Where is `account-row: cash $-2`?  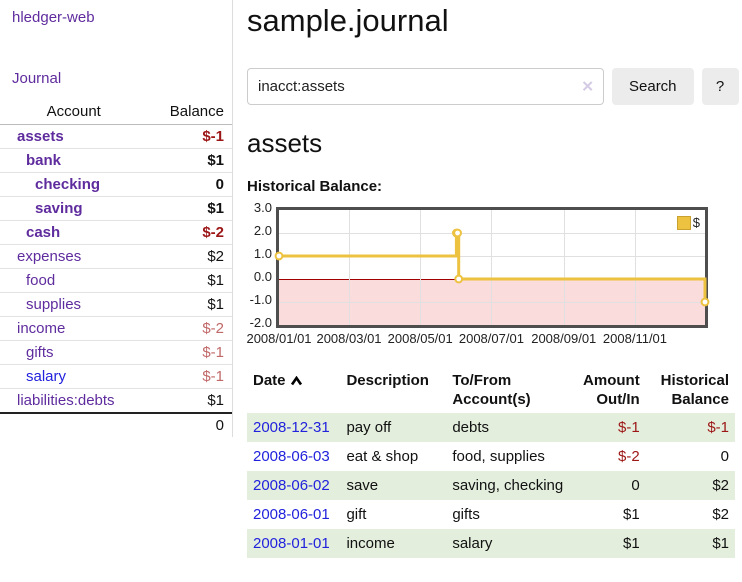 account-row: cash $-2 is located at coordinates (116, 232).